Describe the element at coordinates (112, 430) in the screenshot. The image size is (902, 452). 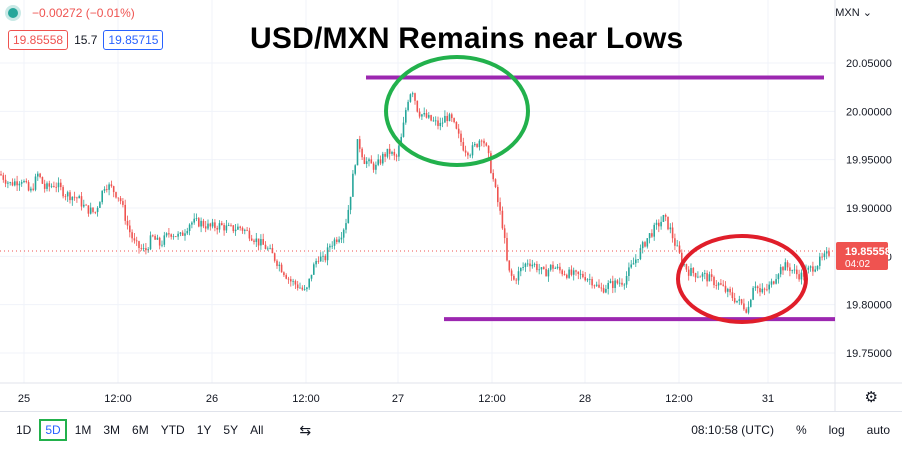
I see `timeframe-3m: 3M` at that location.